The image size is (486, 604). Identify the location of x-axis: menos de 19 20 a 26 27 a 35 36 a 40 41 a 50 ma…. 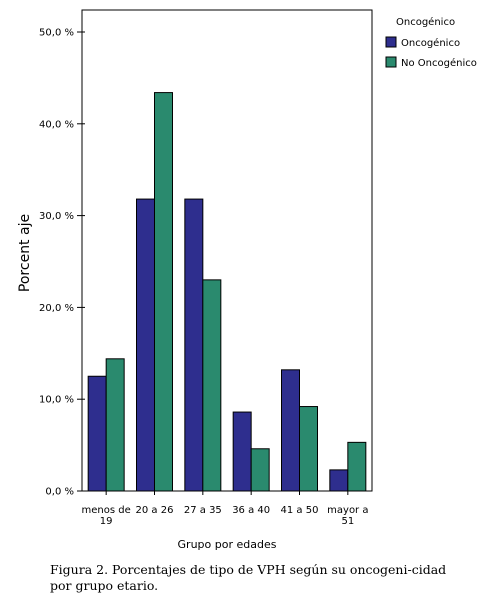
(225, 509).